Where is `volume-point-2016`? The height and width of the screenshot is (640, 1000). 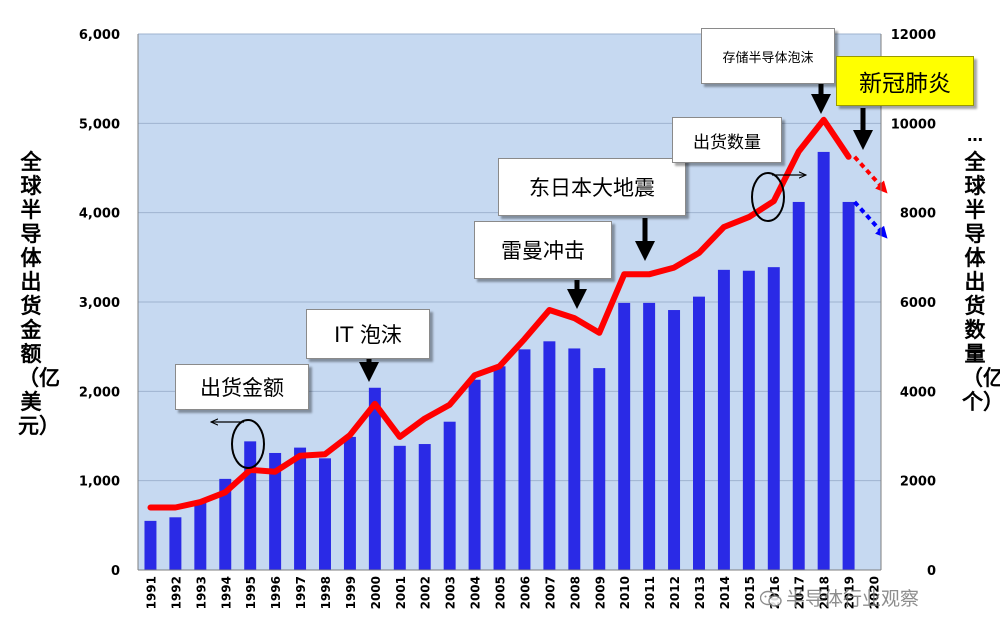 volume-point-2016 is located at coordinates (773, 201).